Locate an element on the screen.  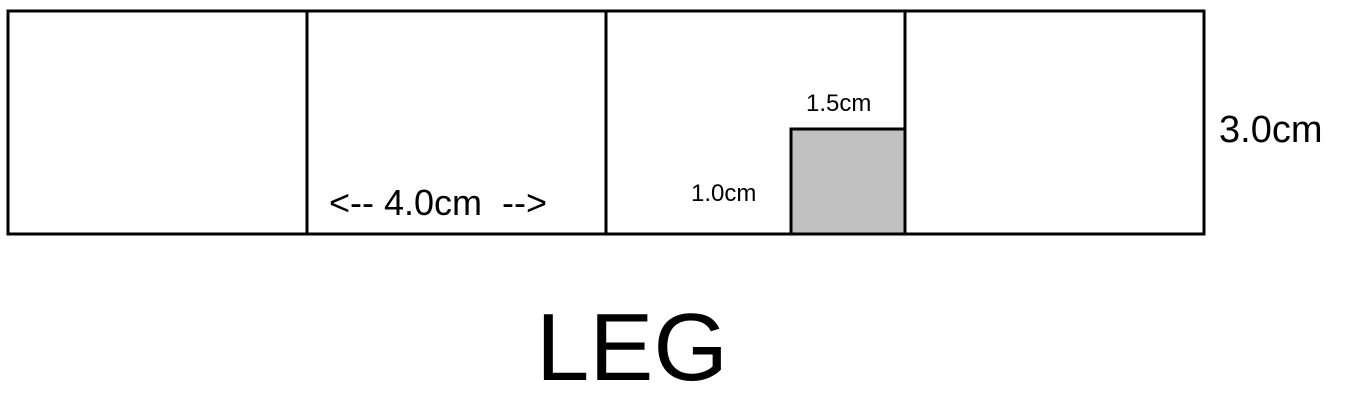
cutout-height-label: 1.0cm is located at coordinates (723, 193).